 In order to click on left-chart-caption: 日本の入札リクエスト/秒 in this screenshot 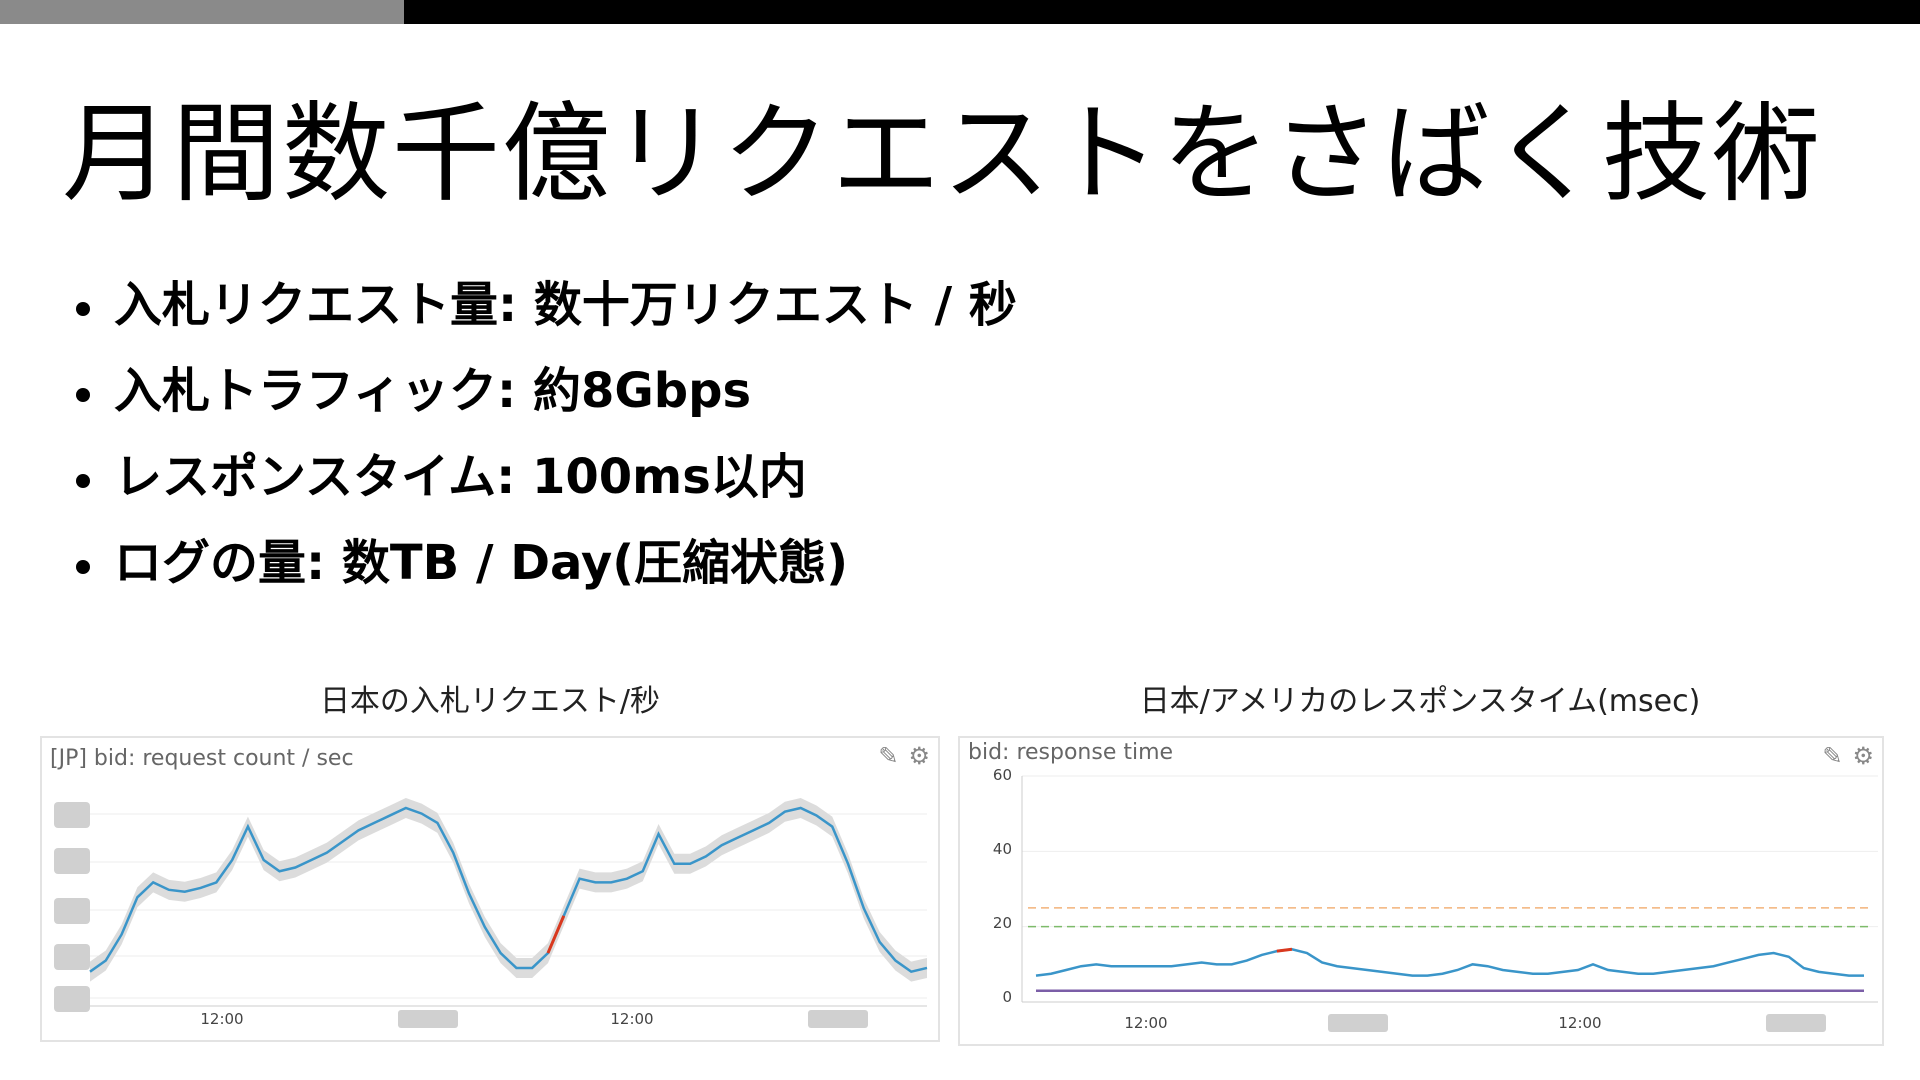, I will do `click(490, 701)`.